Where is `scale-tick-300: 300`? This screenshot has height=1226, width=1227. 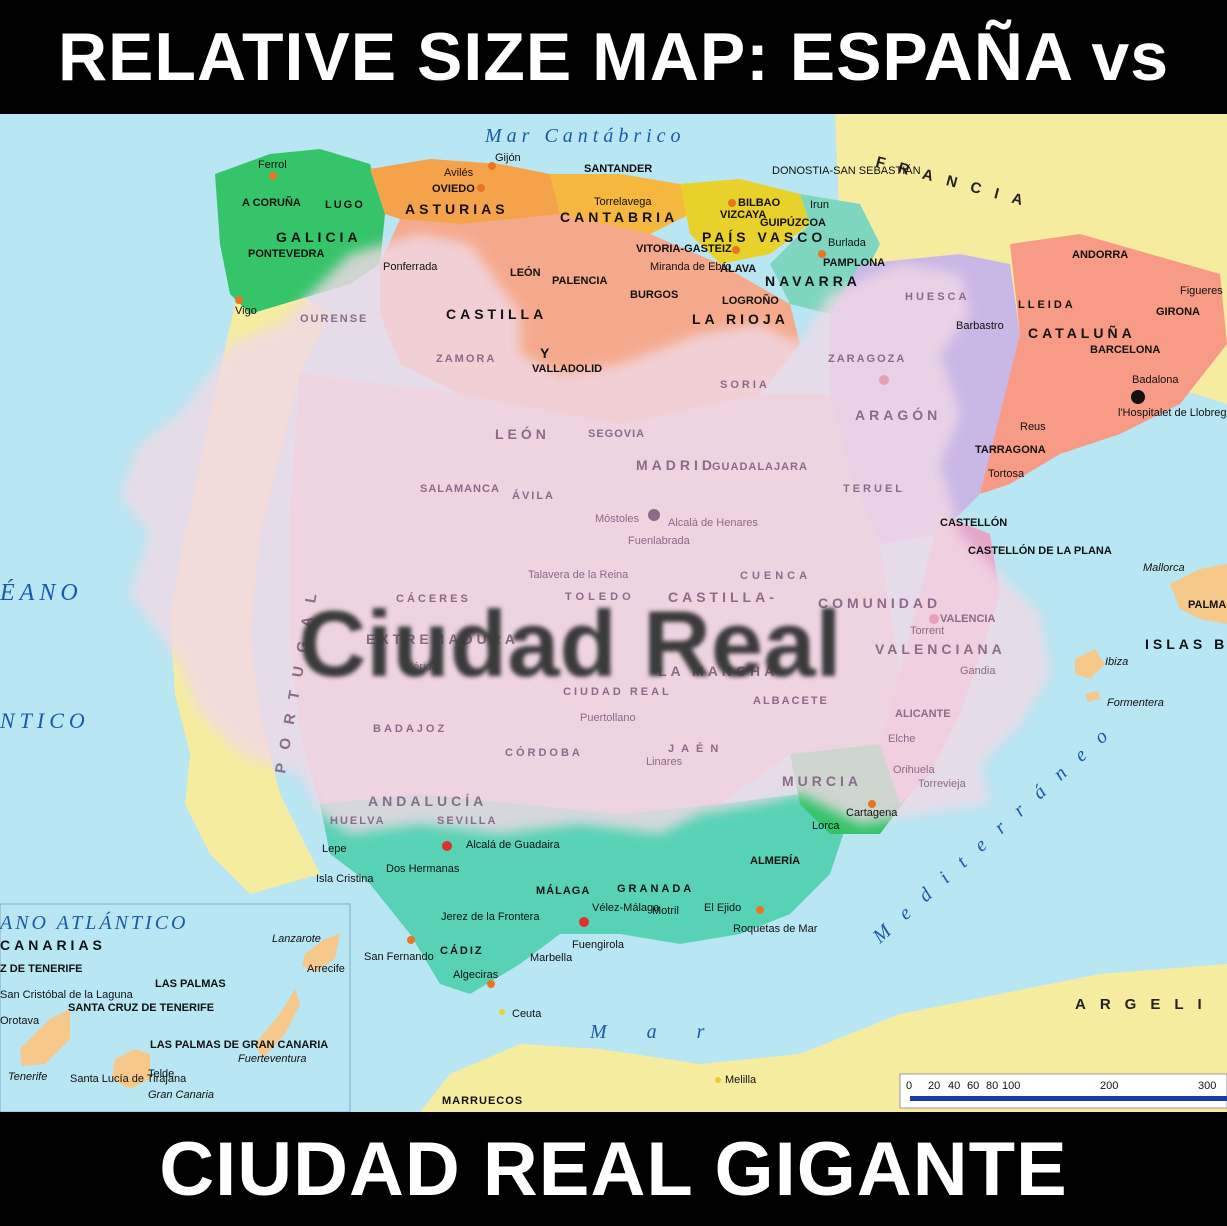 scale-tick-300: 300 is located at coordinates (1207, 1086).